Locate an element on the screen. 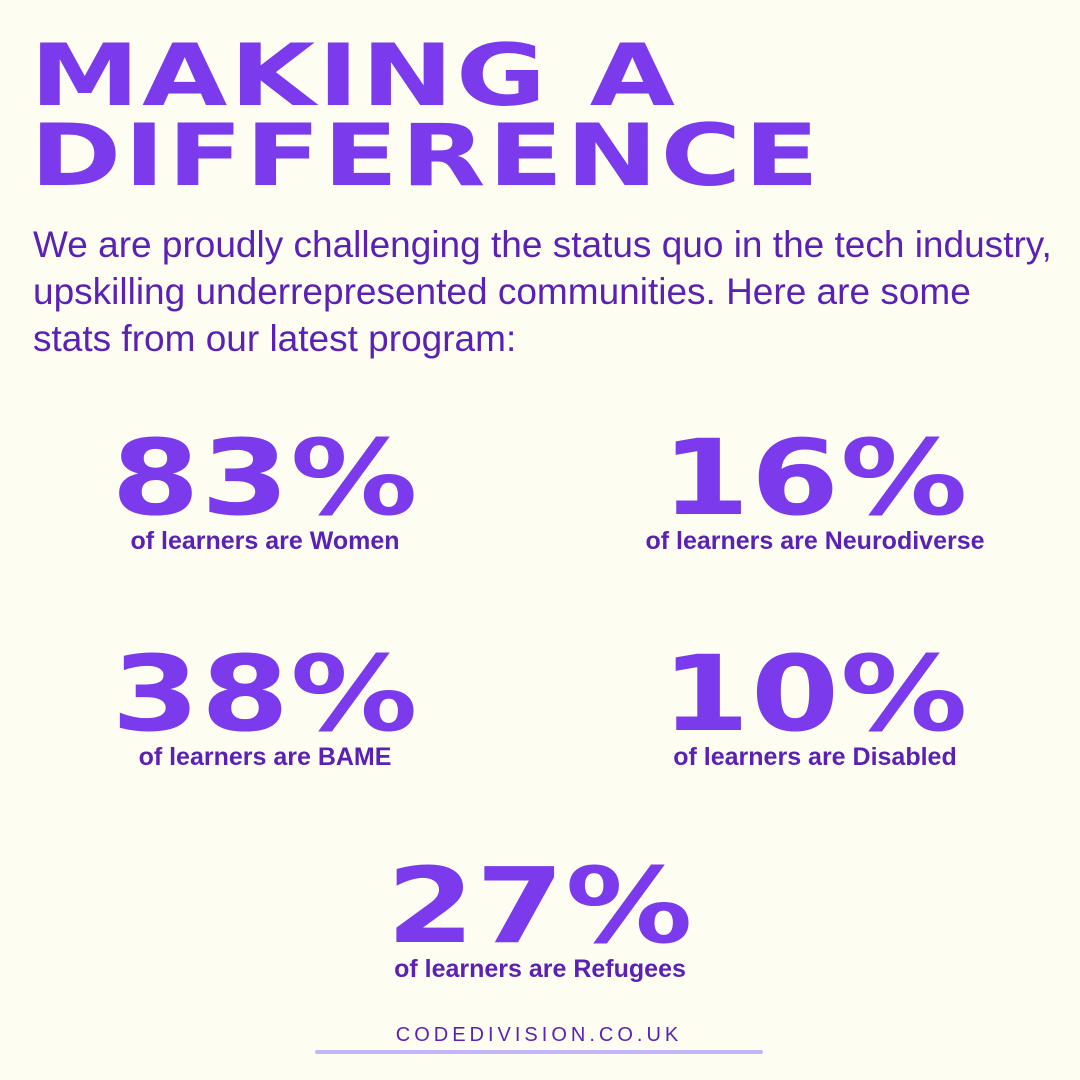 The height and width of the screenshot is (1080, 1080). title-line-1: MAKING A is located at coordinates (354, 76).